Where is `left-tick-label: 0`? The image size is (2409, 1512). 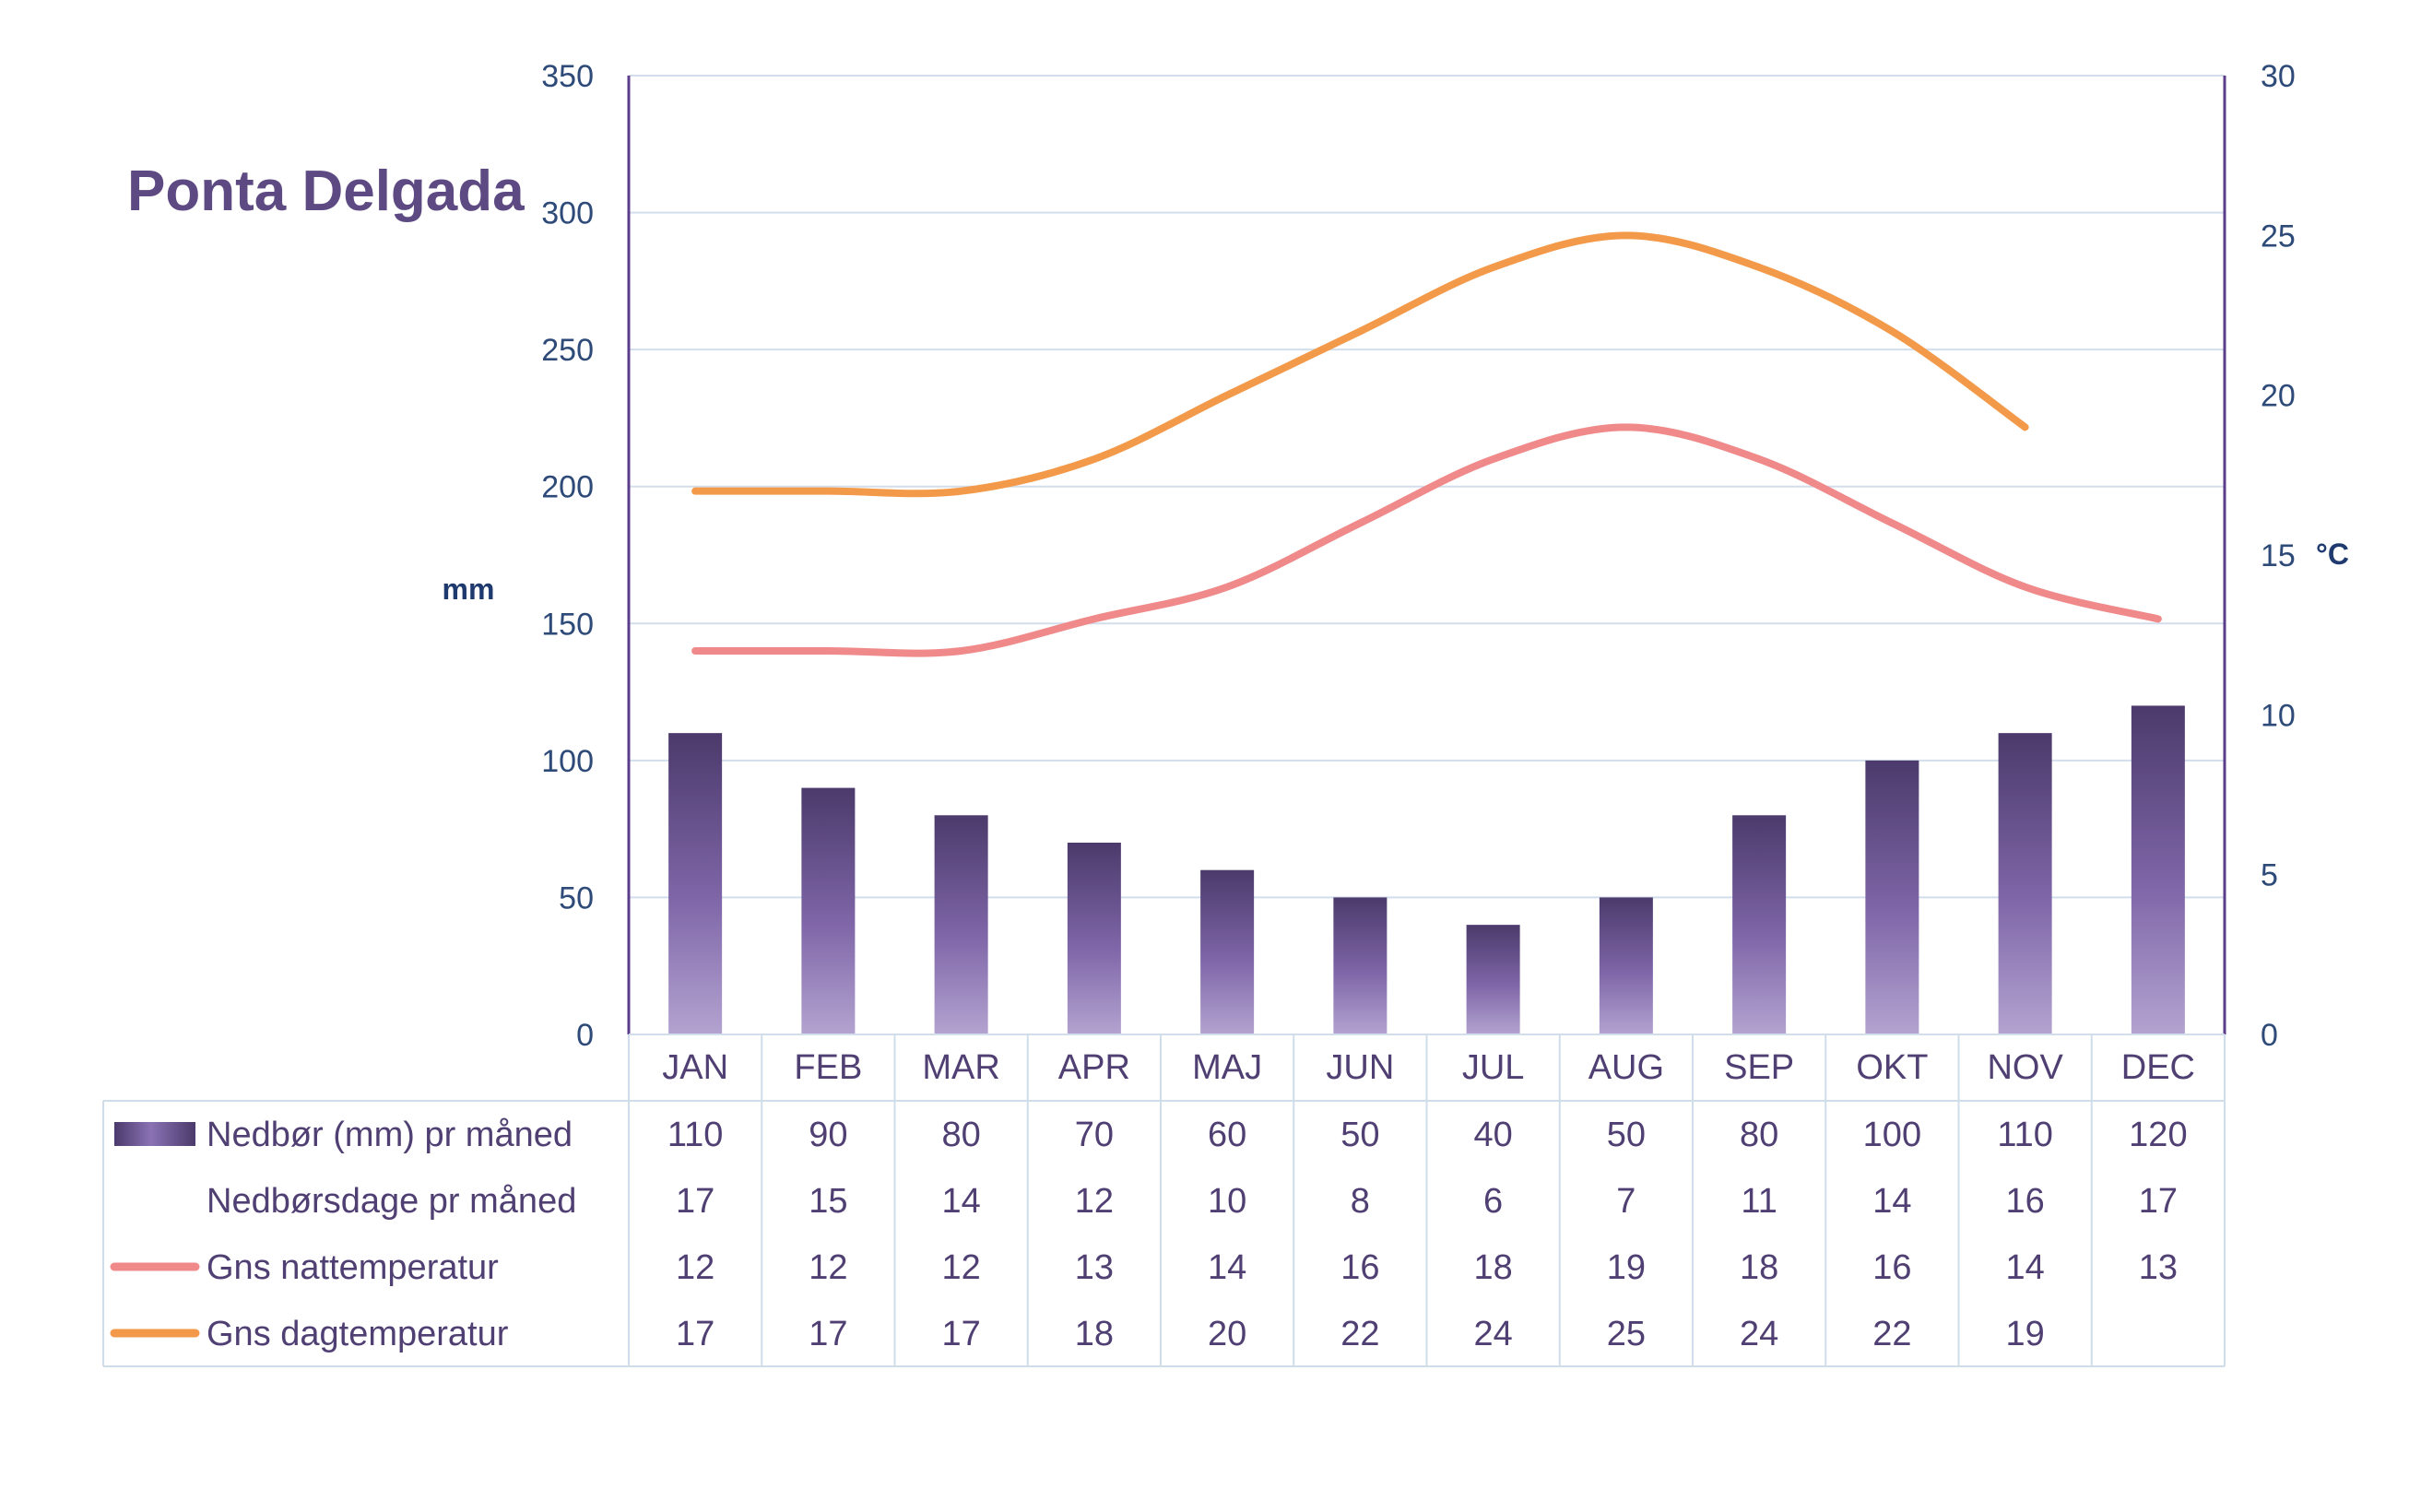 left-tick-label: 0 is located at coordinates (585, 1035).